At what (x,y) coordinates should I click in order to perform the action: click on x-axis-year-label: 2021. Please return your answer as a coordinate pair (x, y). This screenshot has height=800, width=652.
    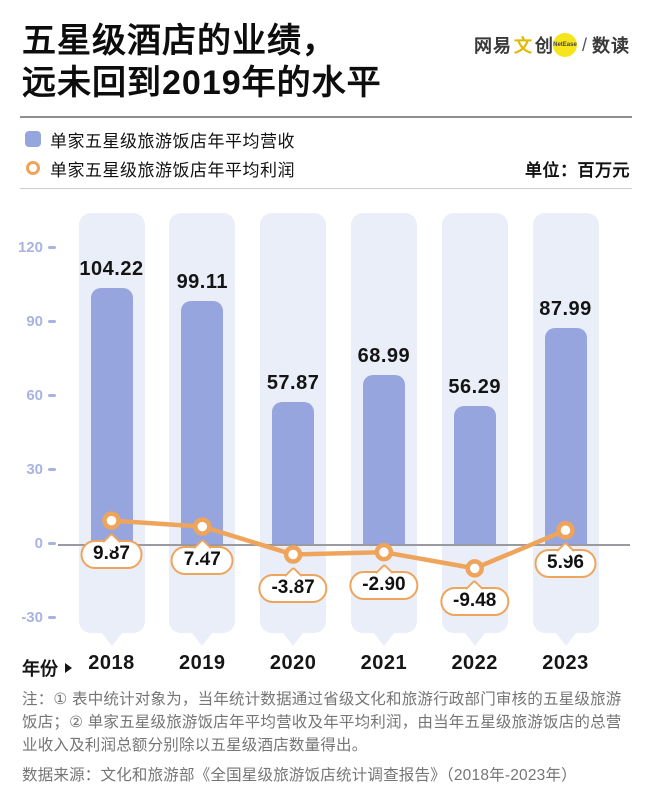
    Looking at the image, I should click on (384, 663).